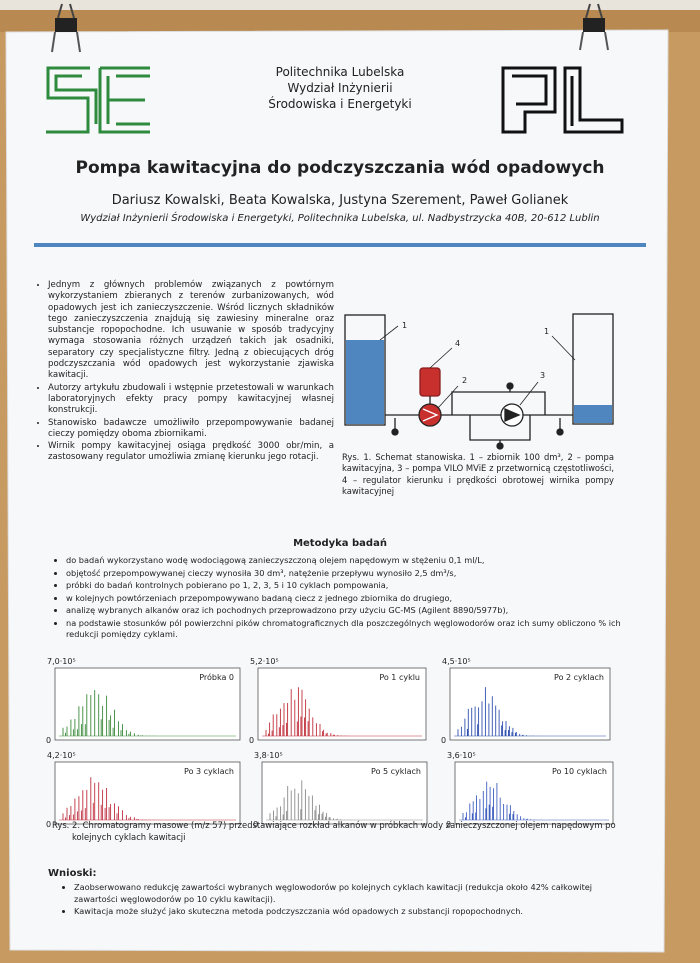  What do you see at coordinates (579, 677) in the screenshot?
I see `sample-label: Po 2 cyklach` at bounding box center [579, 677].